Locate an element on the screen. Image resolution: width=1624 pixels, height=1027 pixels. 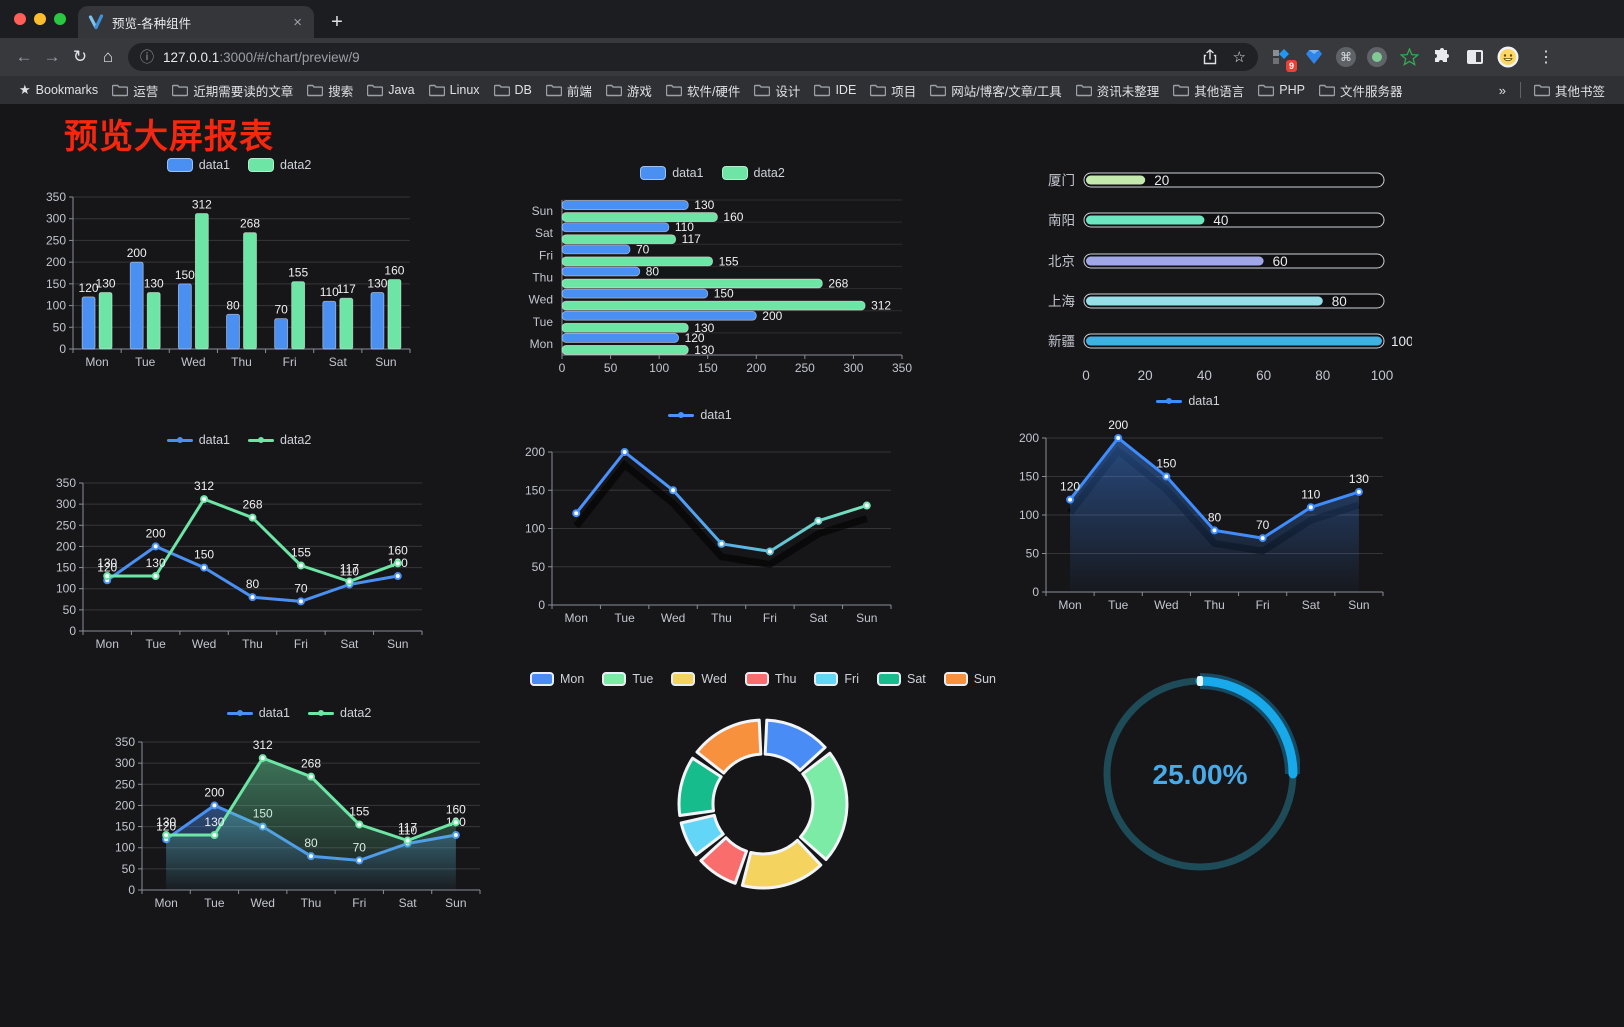
forward-icon: → is located at coordinates (52, 56).